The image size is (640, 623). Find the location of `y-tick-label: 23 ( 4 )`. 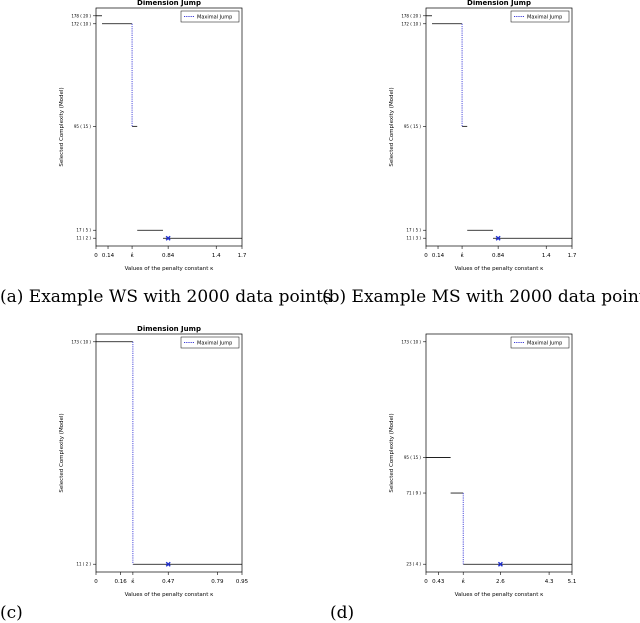

y-tick-label: 23 ( 4 ) is located at coordinates (413, 564).